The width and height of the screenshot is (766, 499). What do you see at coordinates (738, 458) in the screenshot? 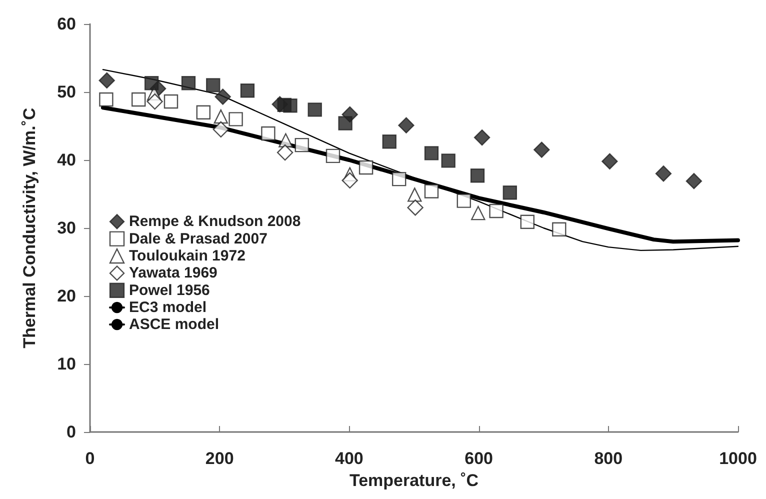
I see `x-tick-label: 1000` at bounding box center [738, 458].